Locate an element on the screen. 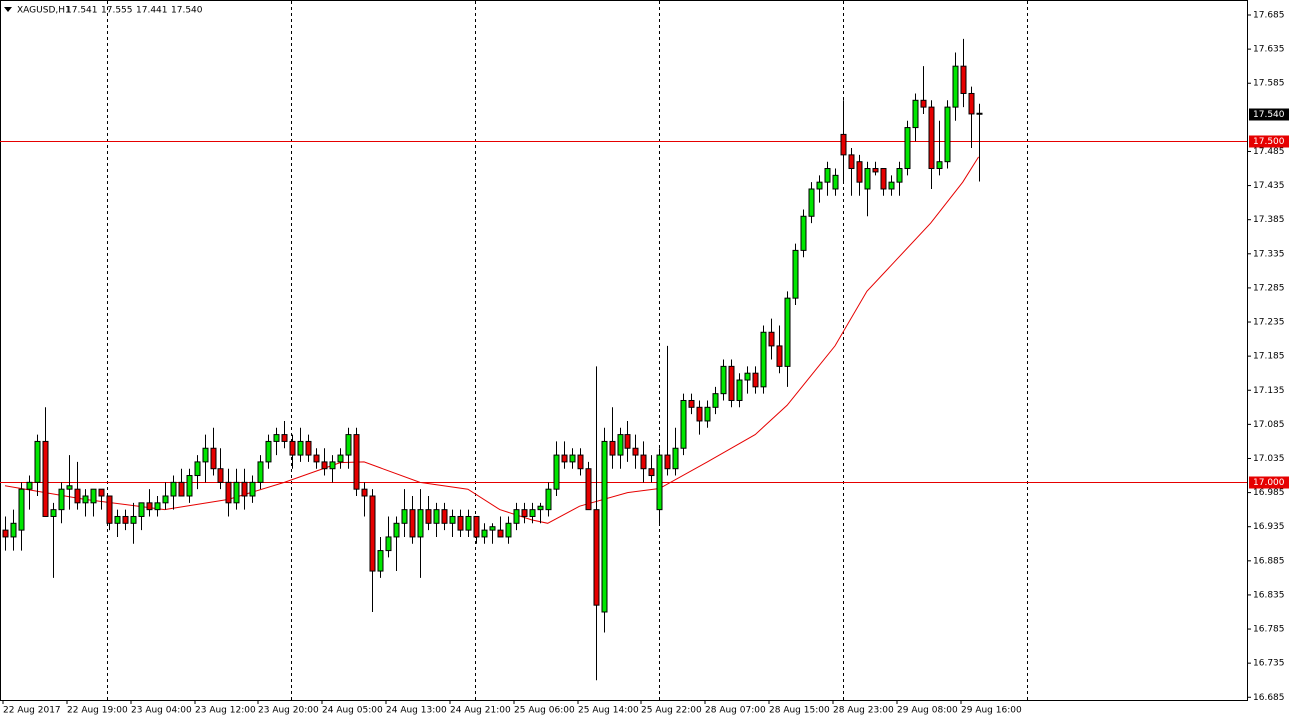 Image resolution: width=1291 pixels, height=727 pixels. y-tick-label: 17.635 is located at coordinates (1269, 50).